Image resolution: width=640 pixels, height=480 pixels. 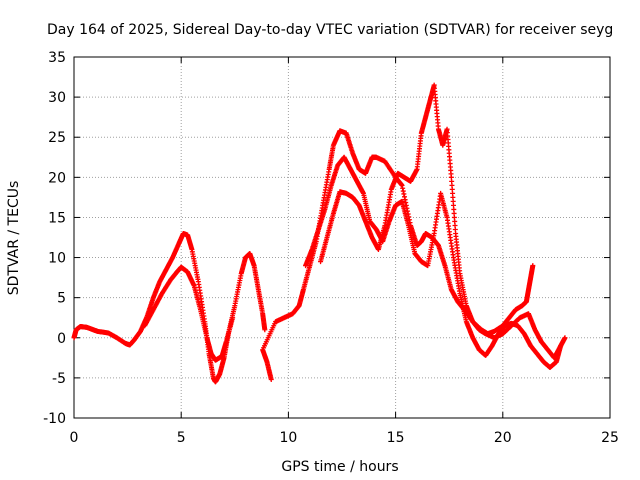 I want to click on y-tick-label: 15, so click(x=57, y=218).